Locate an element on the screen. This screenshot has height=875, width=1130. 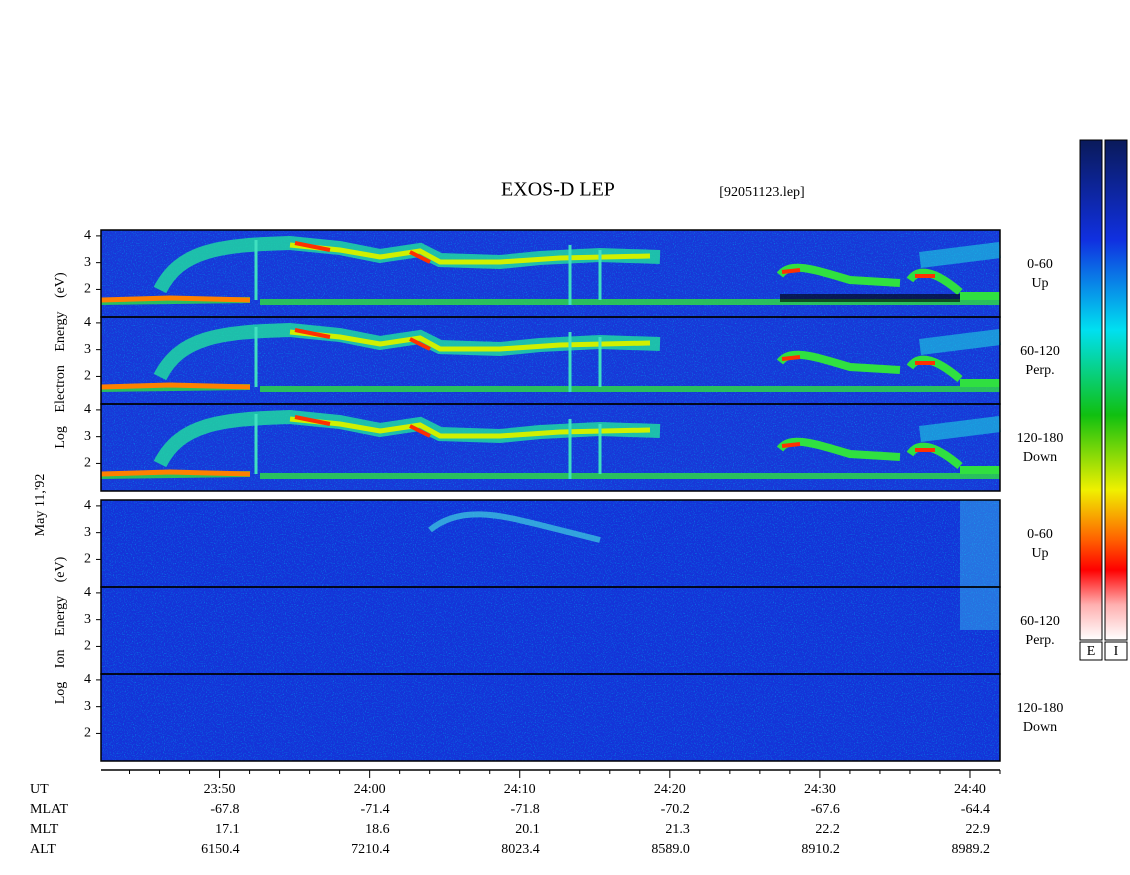
x-tick-label: 24:40 is located at coordinates (970, 789).